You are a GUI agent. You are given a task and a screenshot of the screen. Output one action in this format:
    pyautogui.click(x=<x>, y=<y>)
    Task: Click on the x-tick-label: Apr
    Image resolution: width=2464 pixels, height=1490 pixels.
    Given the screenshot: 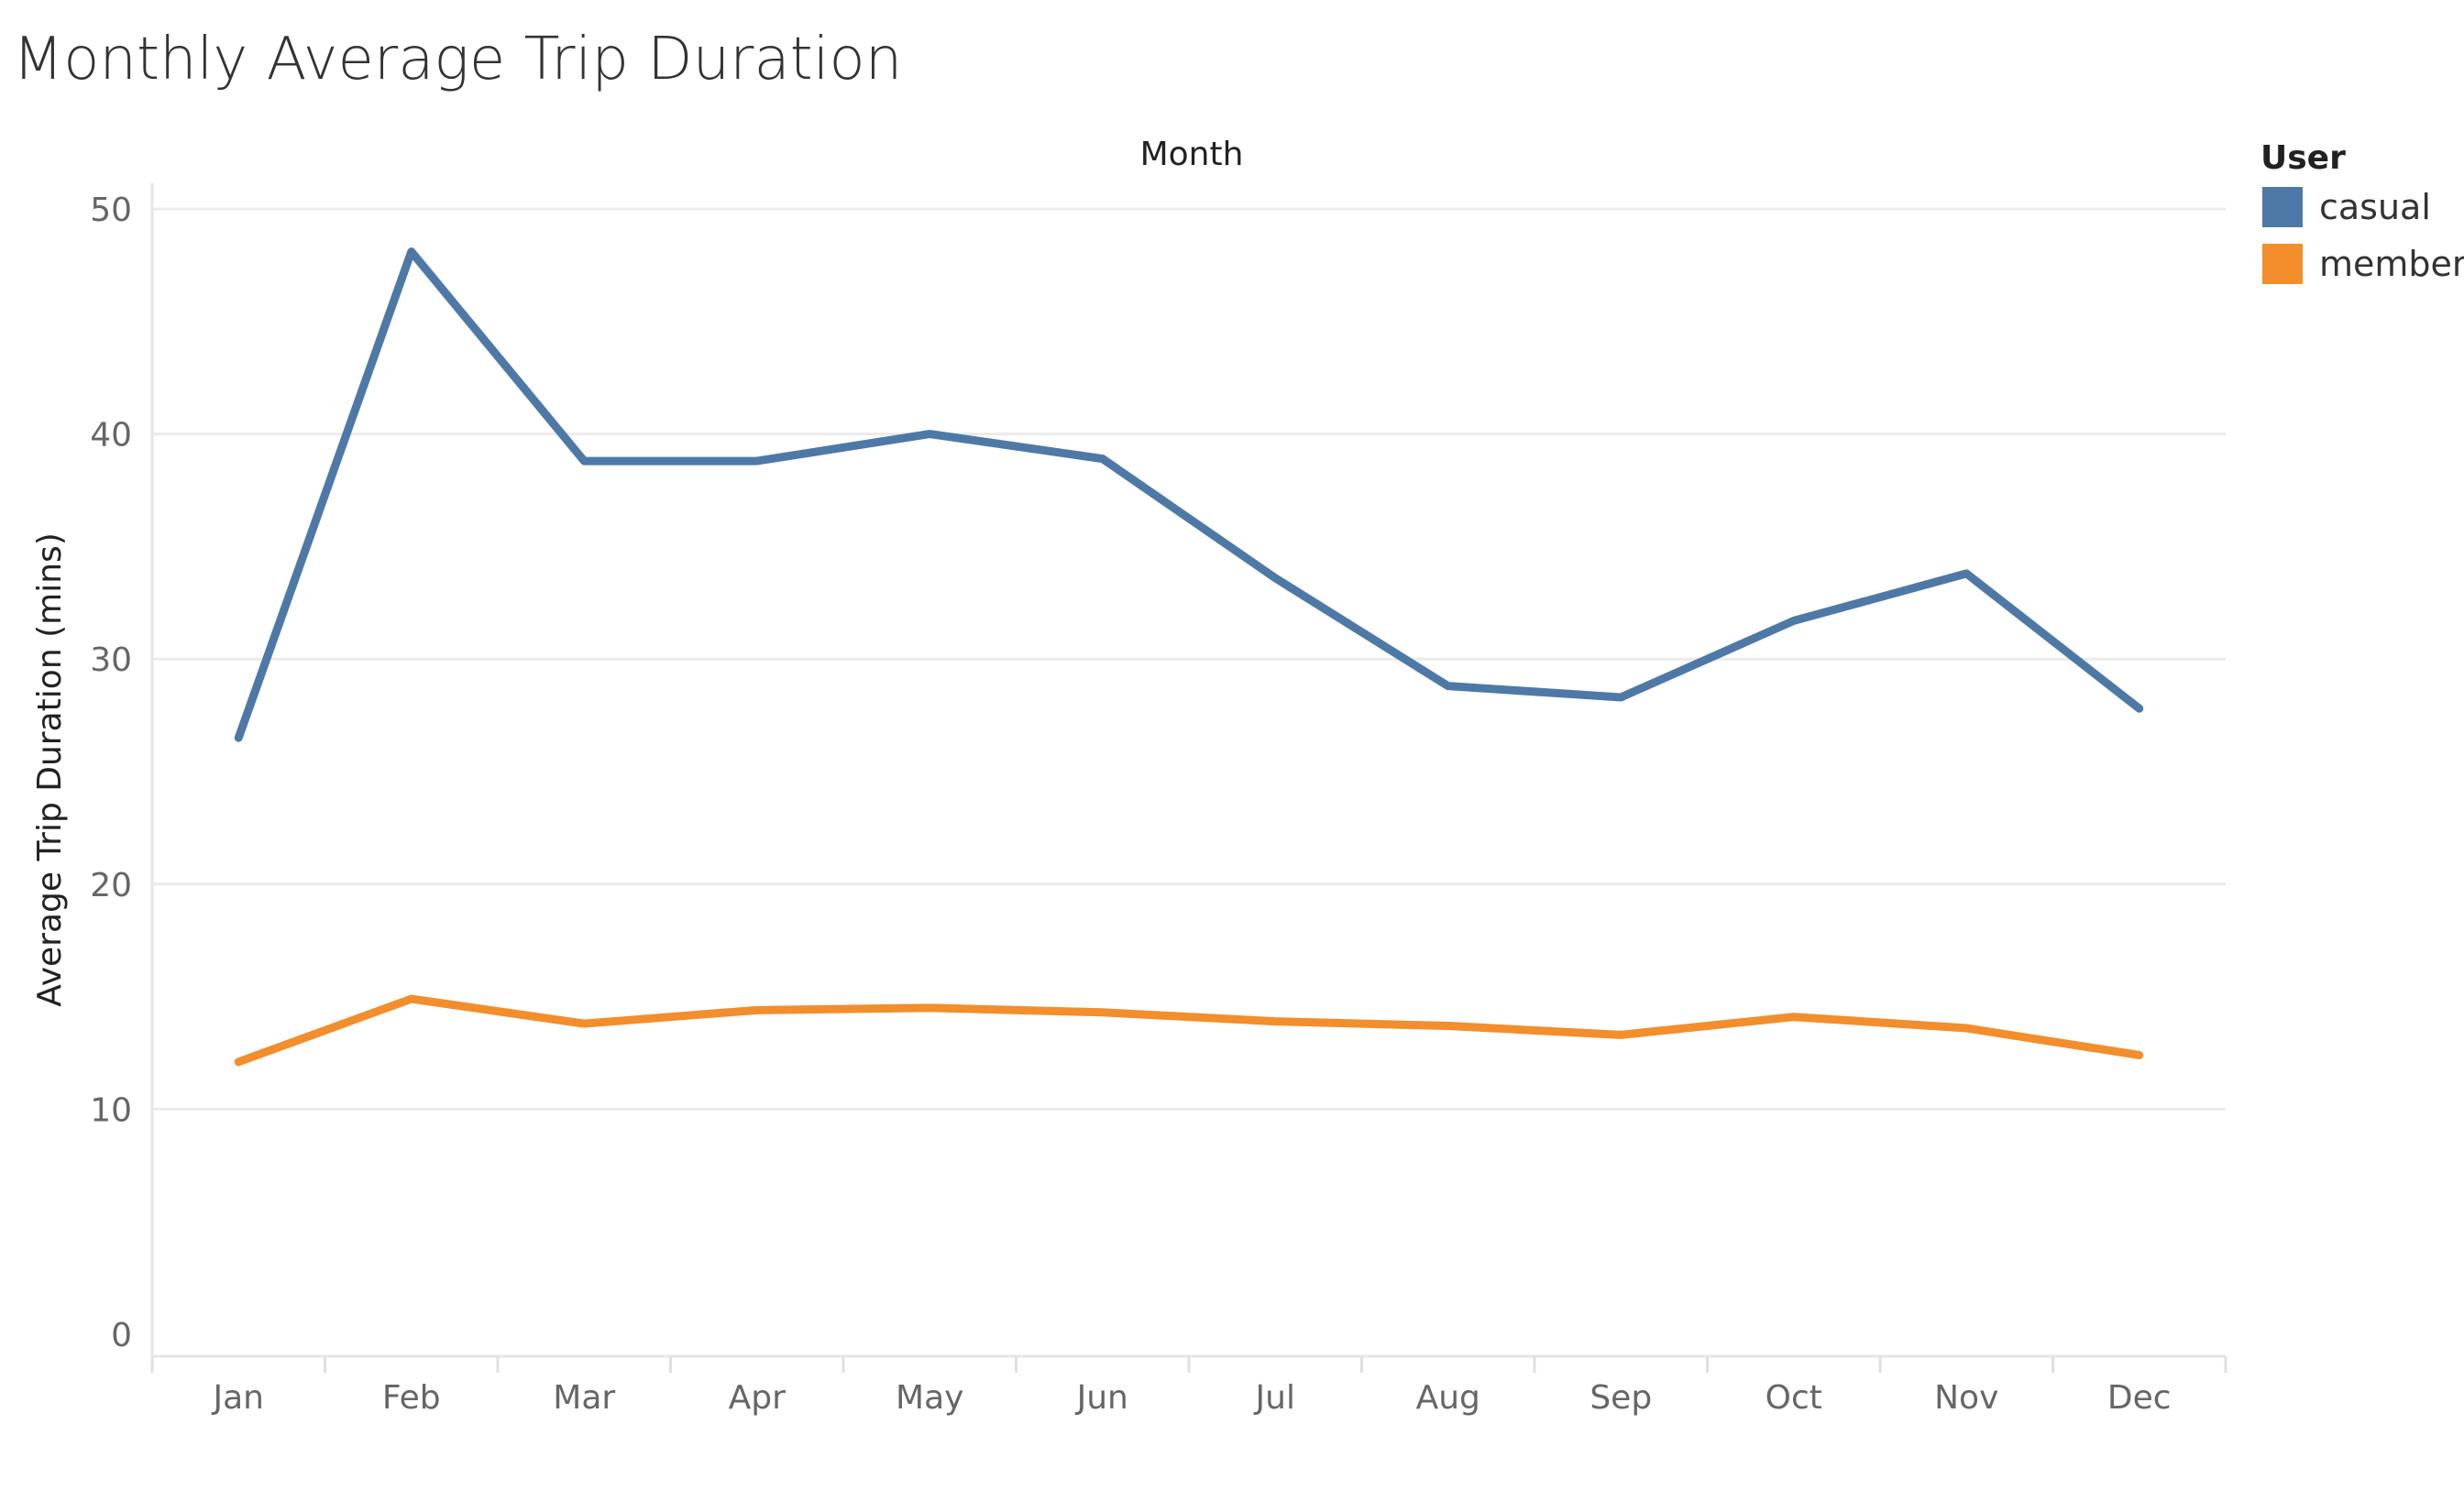 What is the action you would take?
    pyautogui.click(x=757, y=1398)
    